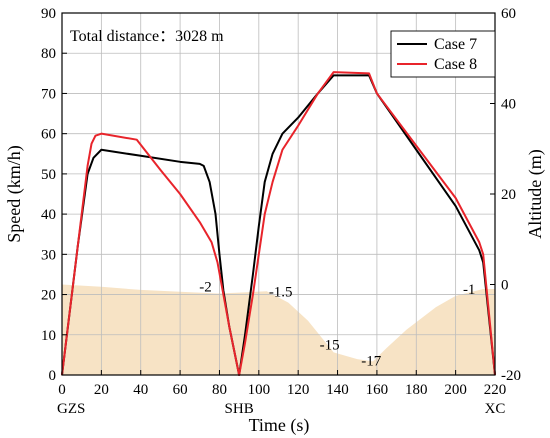  I want to click on y-left-tick-label: 40, so click(48, 215).